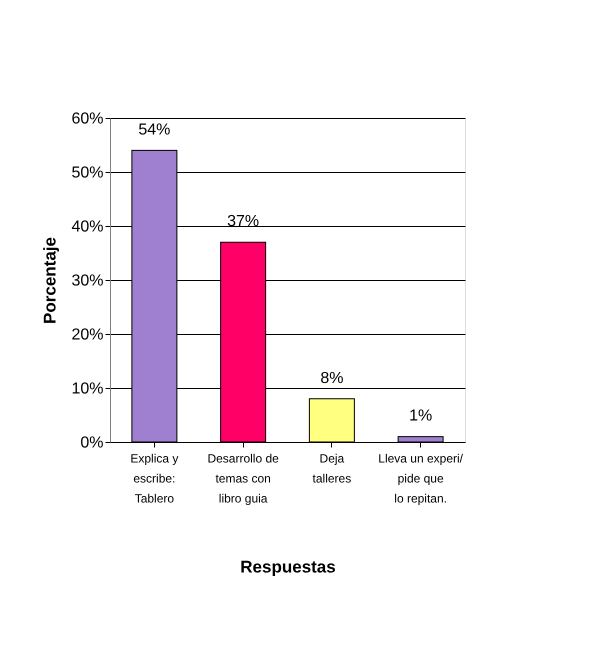 Image resolution: width=611 pixels, height=664 pixels. Describe the element at coordinates (87, 173) in the screenshot. I see `y-tick-label: 50%` at that location.